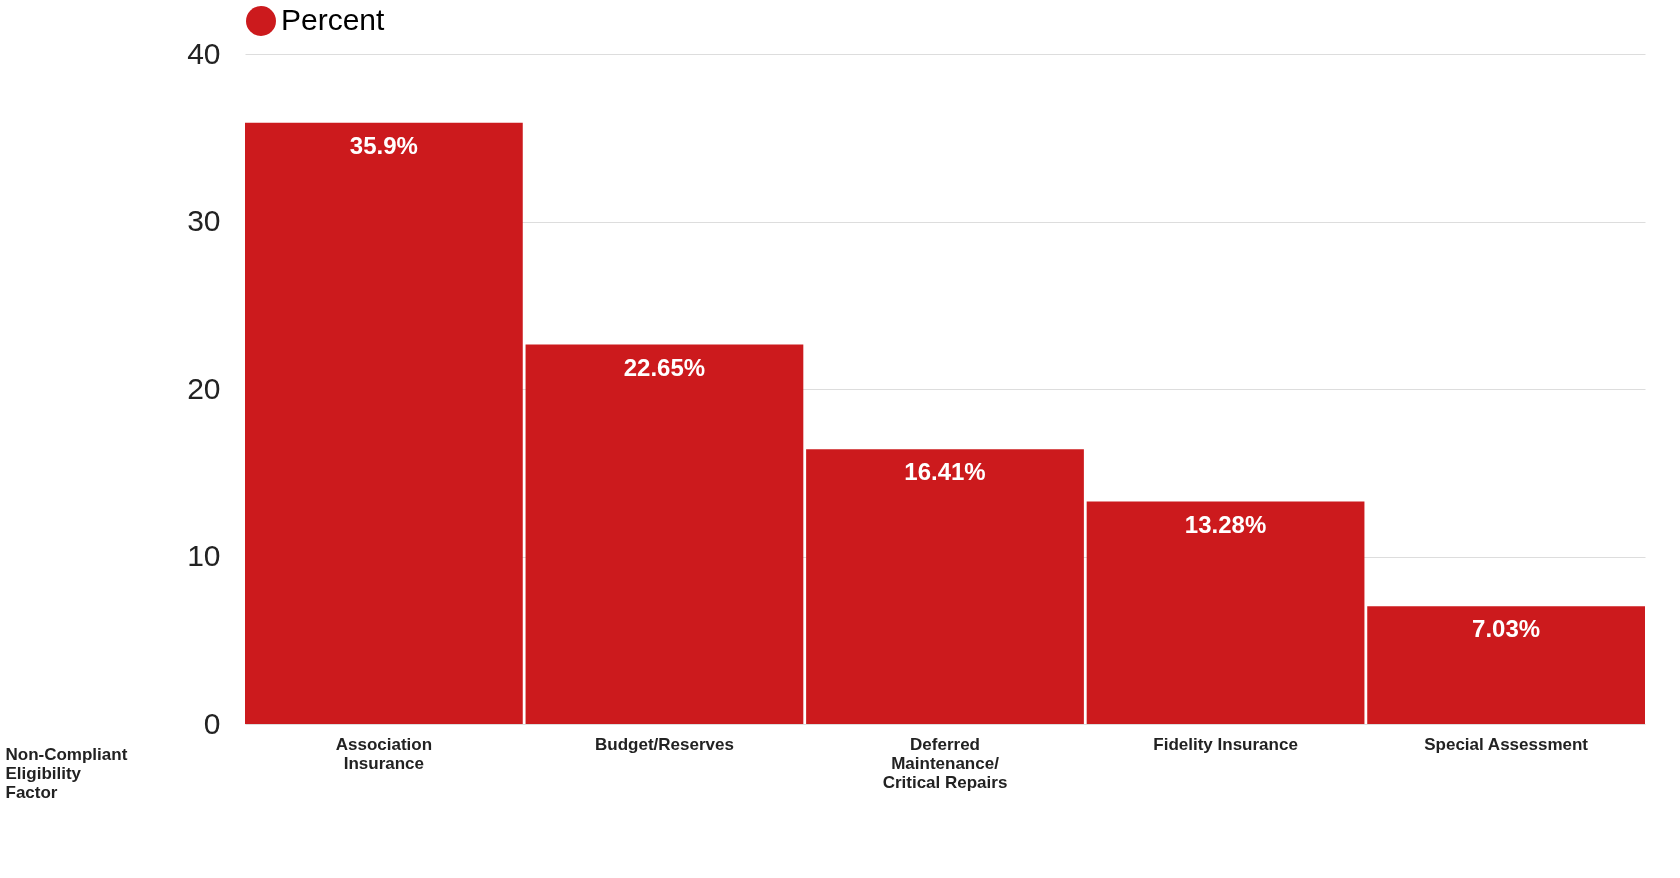  I want to click on y-tick-label: 0, so click(212, 723).